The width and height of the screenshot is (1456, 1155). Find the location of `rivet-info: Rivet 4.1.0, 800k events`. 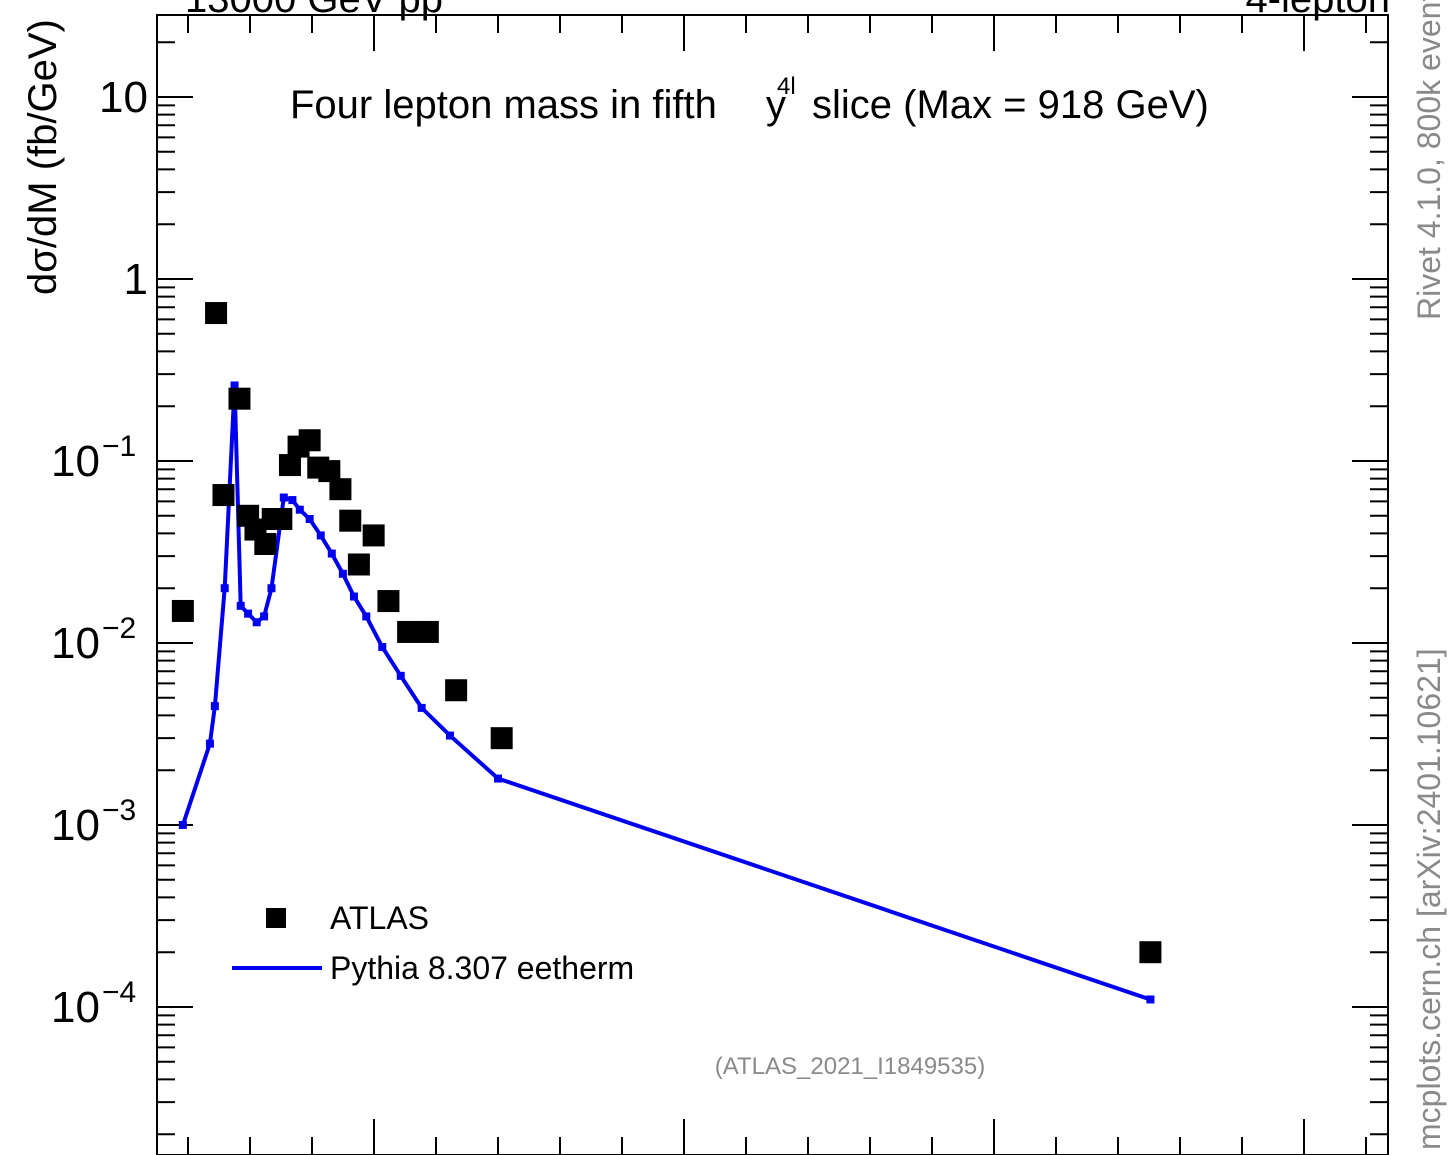

rivet-info: Rivet 4.1.0, 800k events is located at coordinates (1429, 160).